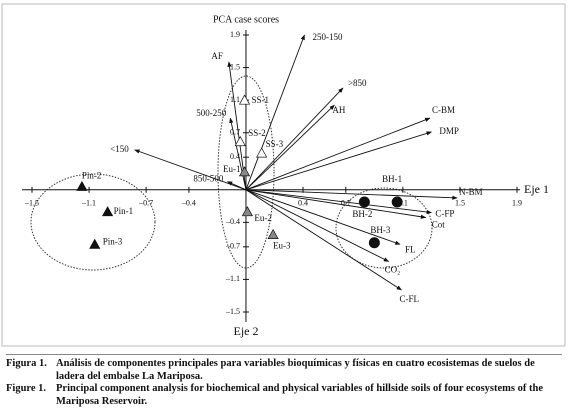 This screenshot has width=568, height=420. Describe the element at coordinates (211, 113) in the screenshot. I see `vector-label: 500-250` at that location.